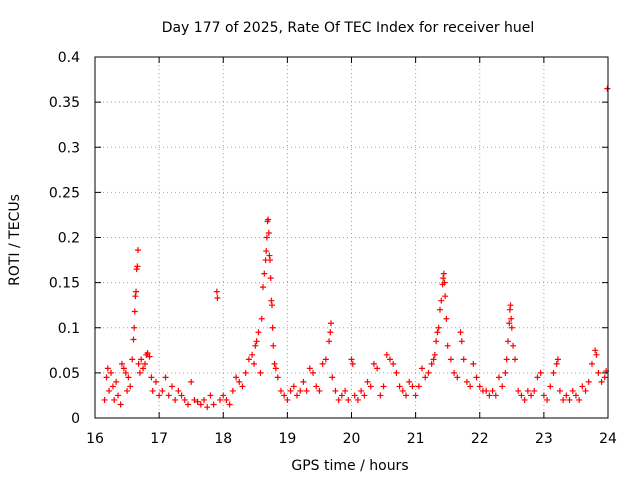  What do you see at coordinates (480, 439) in the screenshot?
I see `x-tick-label: 22` at bounding box center [480, 439].